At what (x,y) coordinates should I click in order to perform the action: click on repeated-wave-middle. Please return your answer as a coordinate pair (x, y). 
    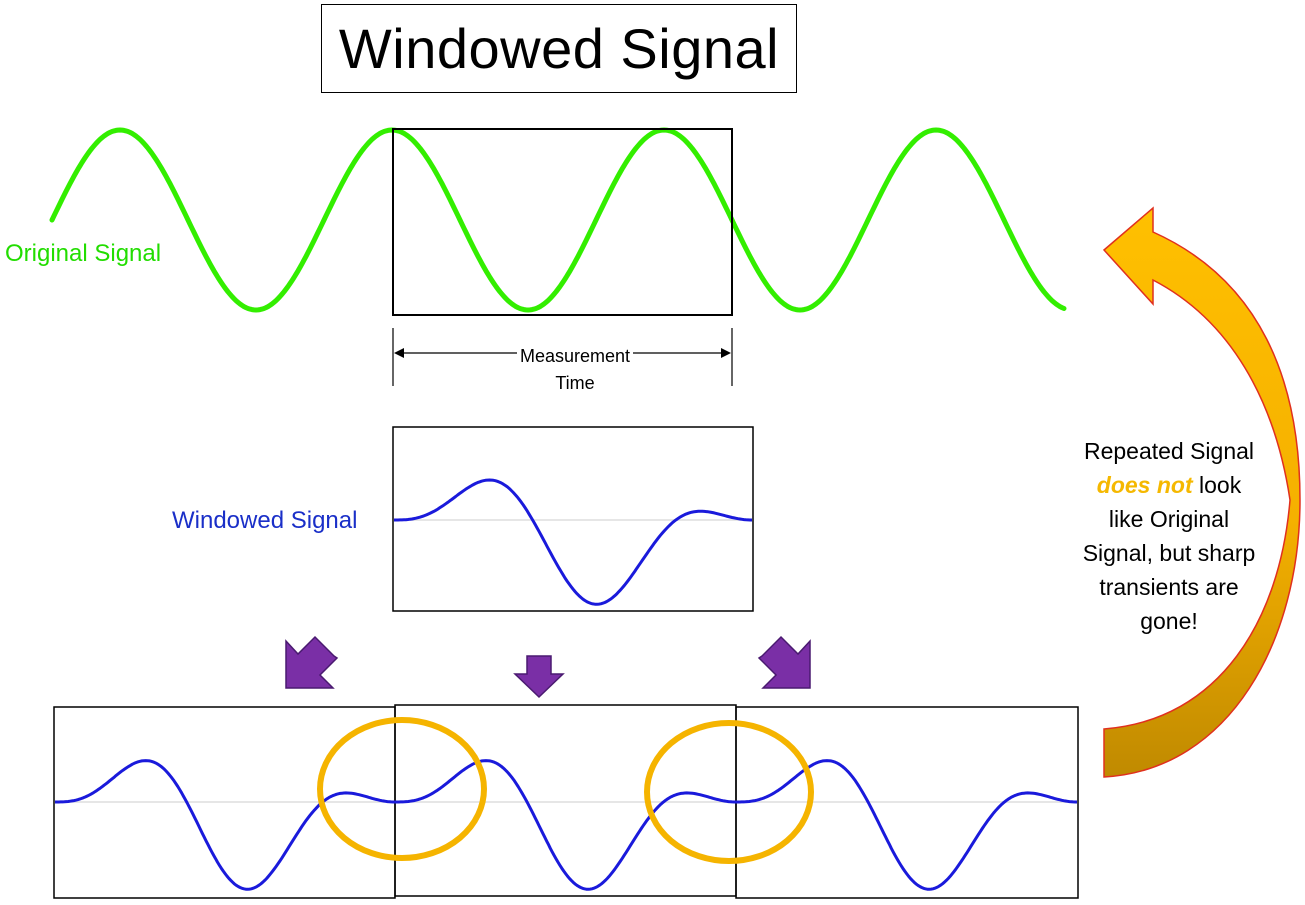
    Looking at the image, I should click on (565, 825).